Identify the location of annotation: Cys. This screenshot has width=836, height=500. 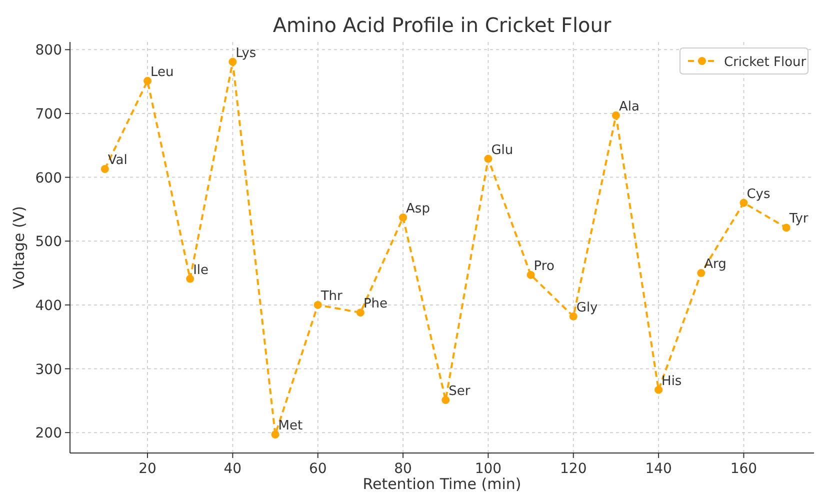
(758, 194).